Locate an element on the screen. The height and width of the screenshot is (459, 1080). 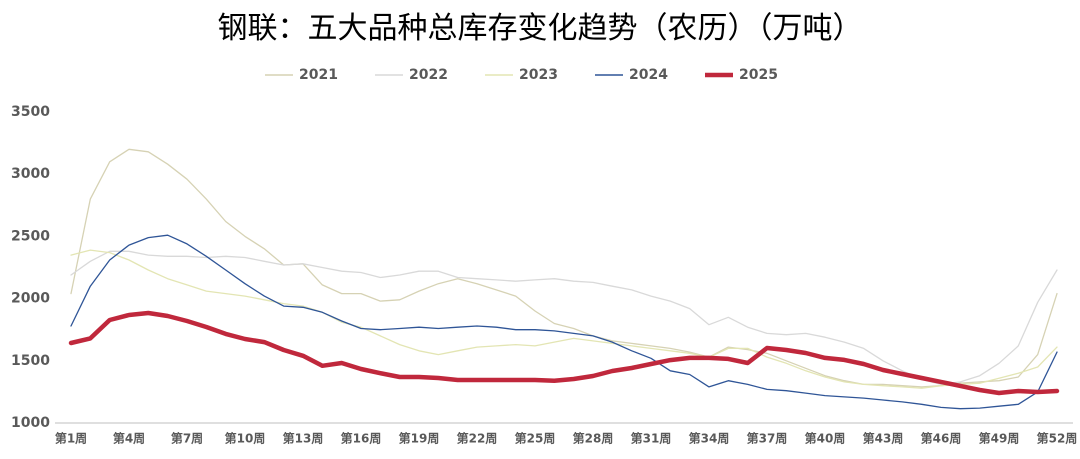
y-tick-label: 2000 is located at coordinates (30, 299).